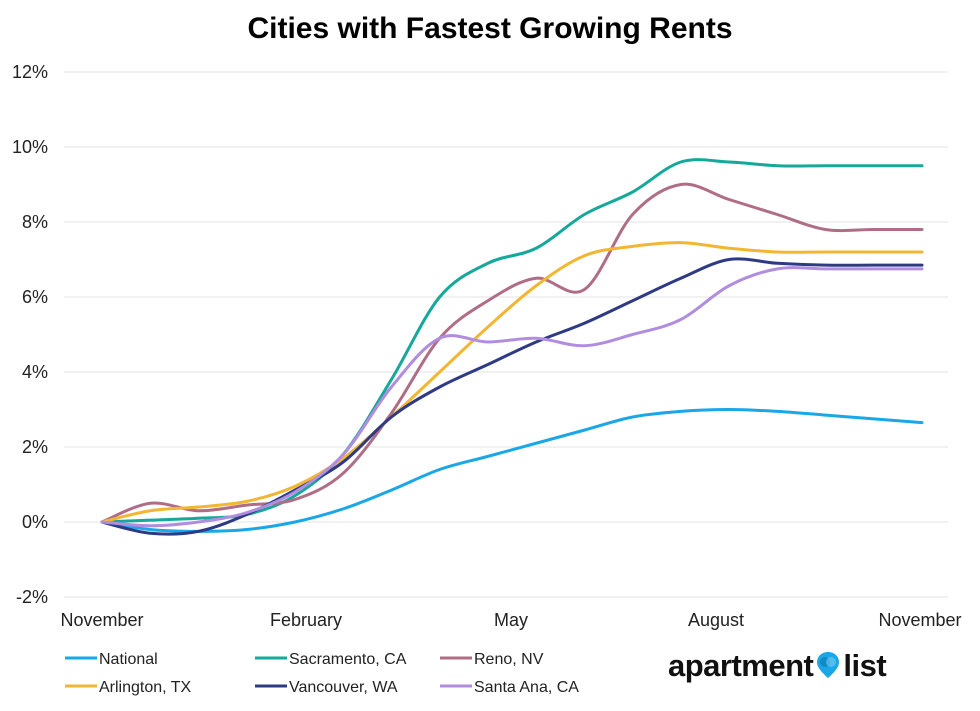  I want to click on legend-item-vancouver-wa: Vancouver, WA, so click(326, 687).